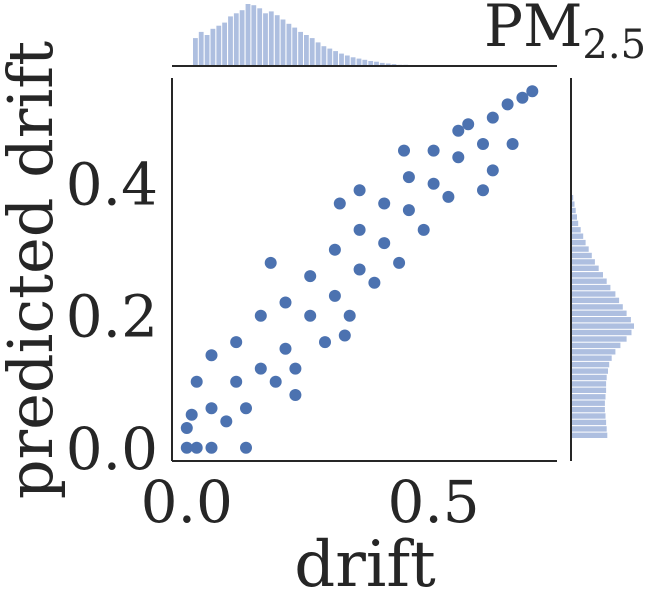 This screenshot has height=597, width=647. Describe the element at coordinates (33, 270) in the screenshot. I see `y-axis-label: predicted drift` at that location.